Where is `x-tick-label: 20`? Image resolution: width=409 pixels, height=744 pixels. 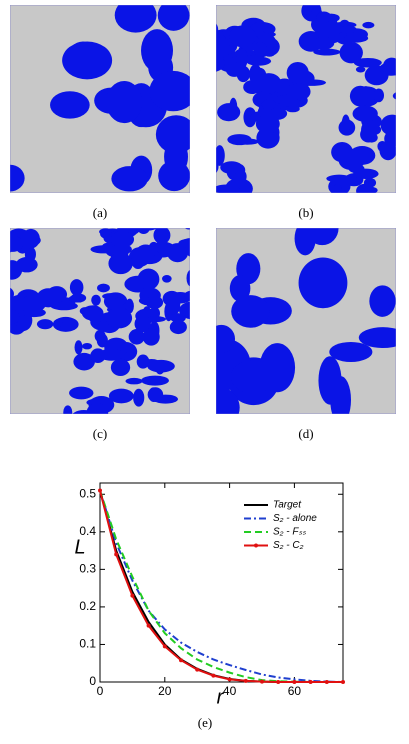
x-tick-label: 20 is located at coordinates (165, 691).